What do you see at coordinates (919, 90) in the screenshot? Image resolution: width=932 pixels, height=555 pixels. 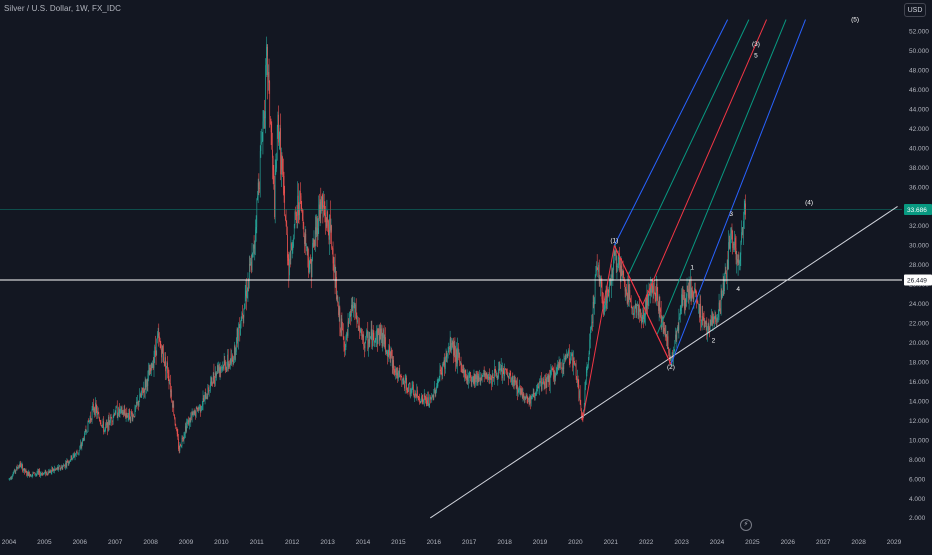 I see `y-tick-label: 46.000` at bounding box center [919, 90].